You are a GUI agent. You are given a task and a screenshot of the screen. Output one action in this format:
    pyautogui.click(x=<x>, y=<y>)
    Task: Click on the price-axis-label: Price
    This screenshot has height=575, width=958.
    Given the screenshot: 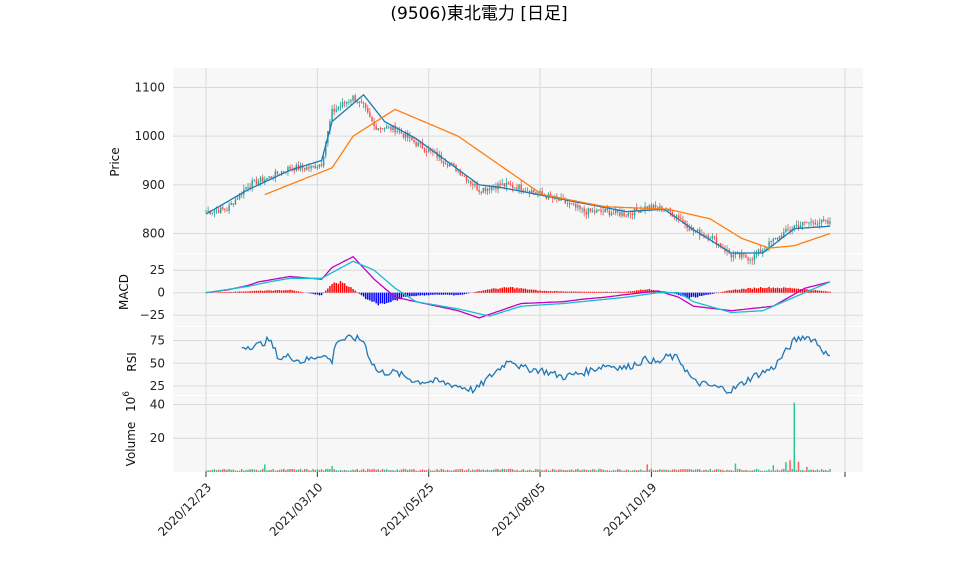 What is the action you would take?
    pyautogui.click(x=115, y=161)
    